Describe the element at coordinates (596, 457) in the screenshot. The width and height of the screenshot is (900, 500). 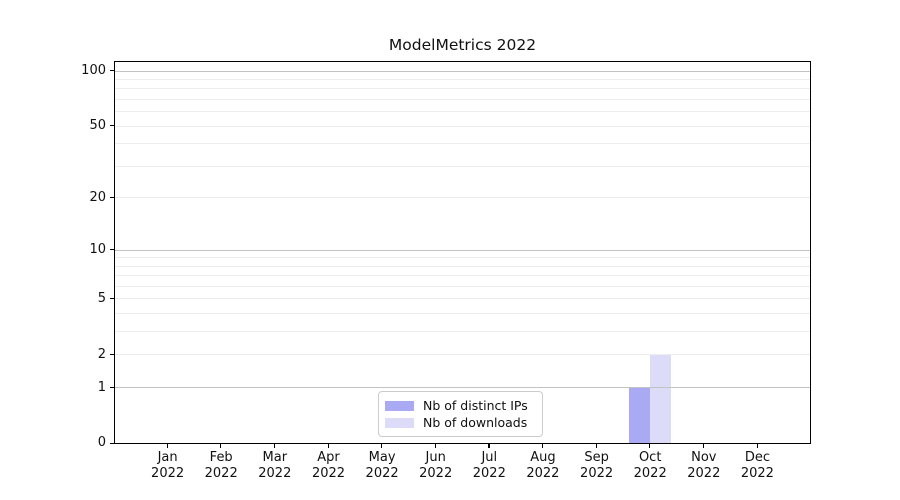
I see `xtick-month: Sep` at that location.